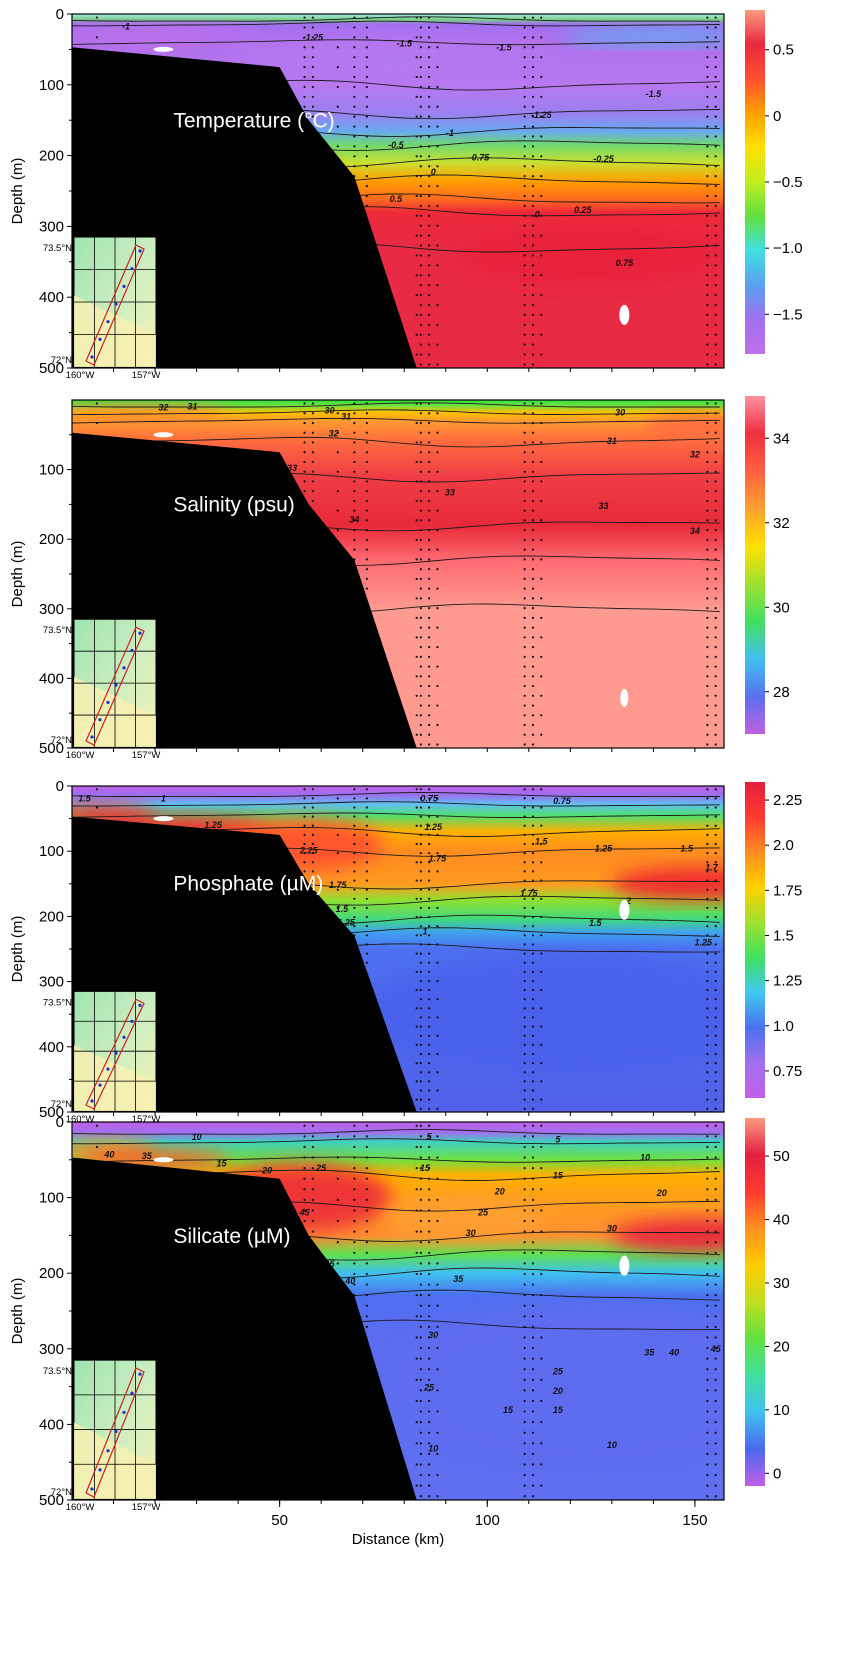 The height and width of the screenshot is (1666, 847). Describe the element at coordinates (781, 607) in the screenshot. I see `colorbar-tick-label: 30` at that location.